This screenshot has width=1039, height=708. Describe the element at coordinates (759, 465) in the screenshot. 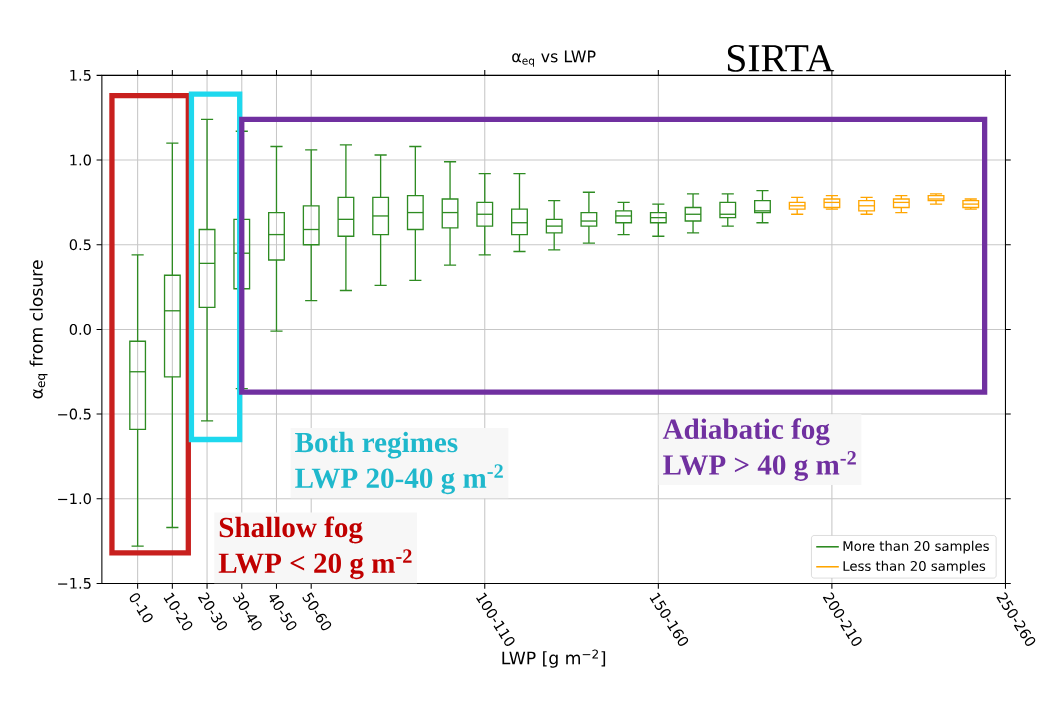

I see `annotation: LWP > 40 g m$^{-2}$` at that location.